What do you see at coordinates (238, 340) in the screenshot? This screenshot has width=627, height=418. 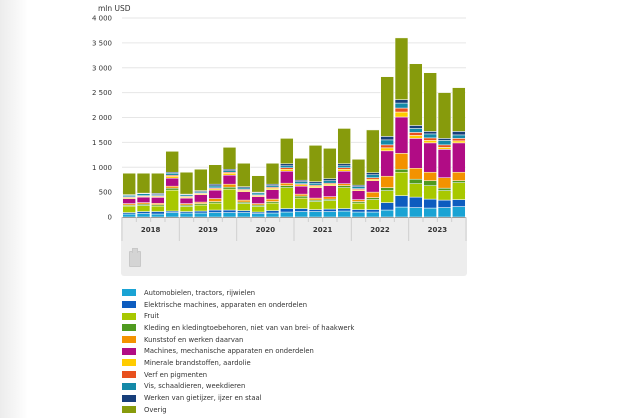 I see `legend-item: Kunststof en werken daarvan` at bounding box center [238, 340].